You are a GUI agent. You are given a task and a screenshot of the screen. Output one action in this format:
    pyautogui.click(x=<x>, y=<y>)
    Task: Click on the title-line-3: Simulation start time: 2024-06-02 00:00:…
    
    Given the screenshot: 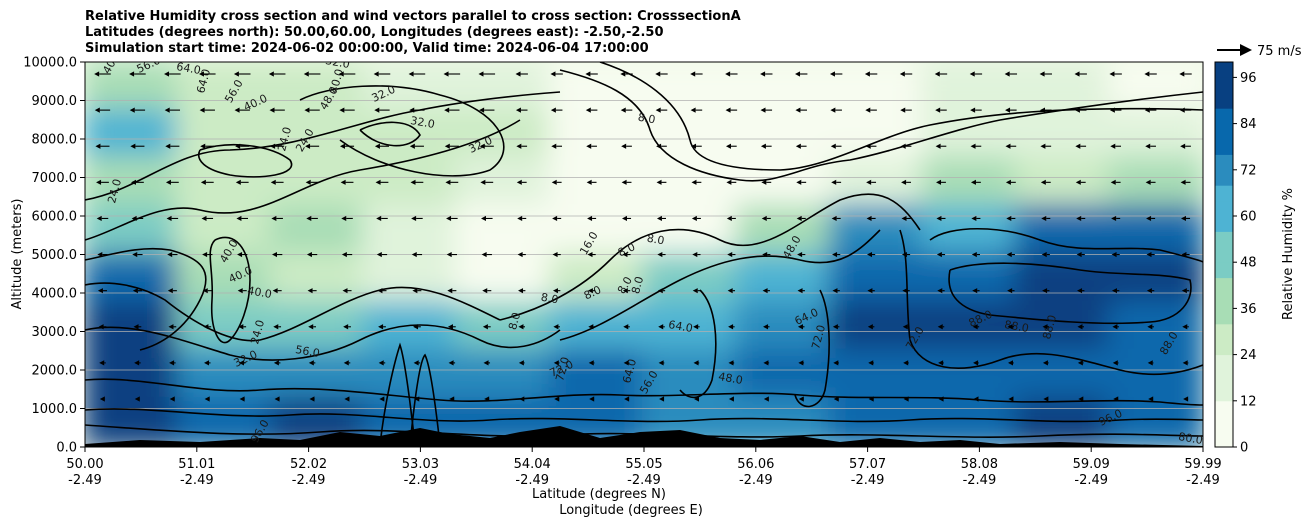 What is the action you would take?
    pyautogui.click(x=367, y=48)
    